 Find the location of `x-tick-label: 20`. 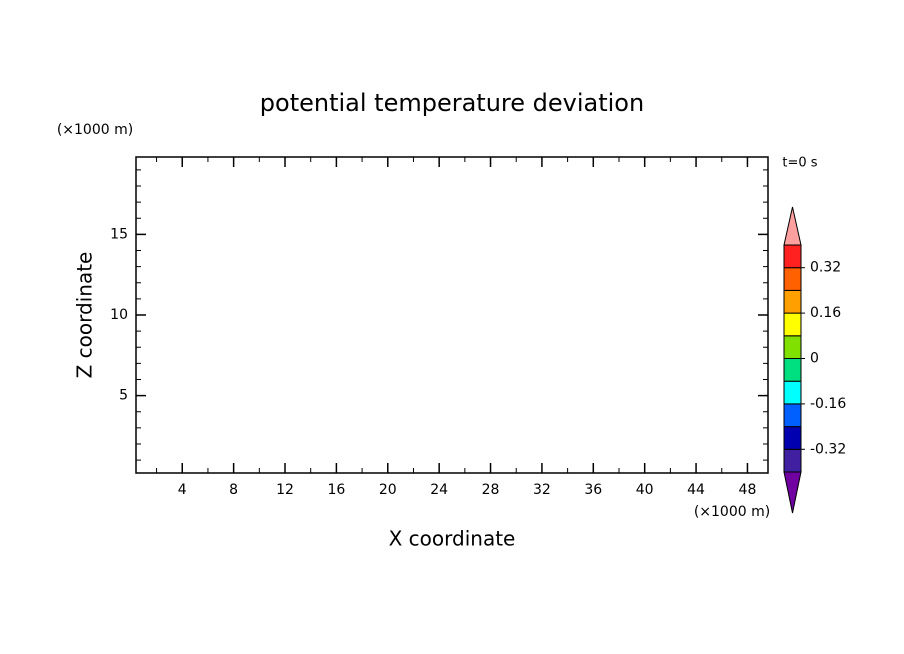

x-tick-label: 20 is located at coordinates (388, 490).